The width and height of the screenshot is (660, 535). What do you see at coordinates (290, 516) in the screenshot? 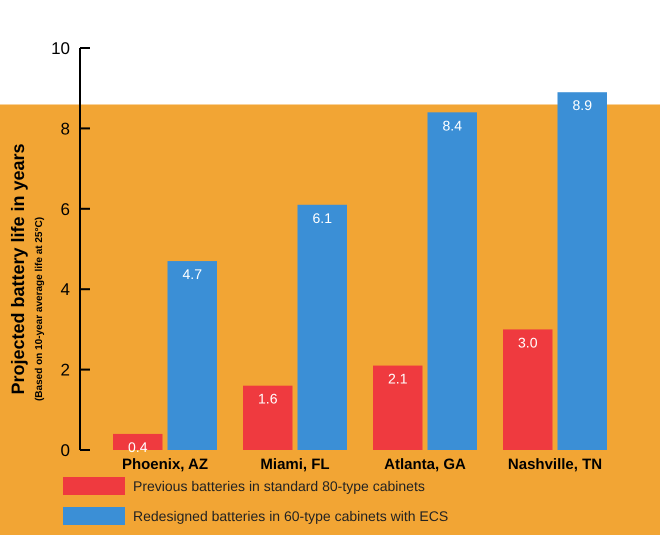
I see `legend-label: Redesigned batteries in 60-type cabinets with ECS` at bounding box center [290, 516].